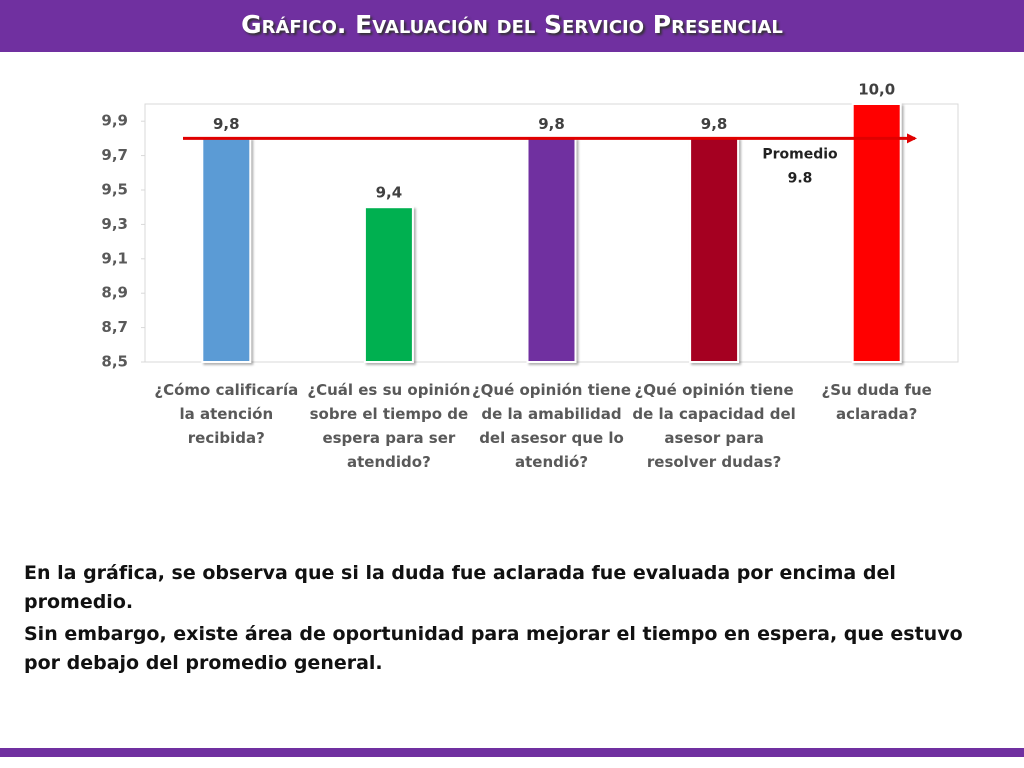 The height and width of the screenshot is (768, 1024). Describe the element at coordinates (114, 362) in the screenshot. I see `y-tick-label: 8,5` at that location.